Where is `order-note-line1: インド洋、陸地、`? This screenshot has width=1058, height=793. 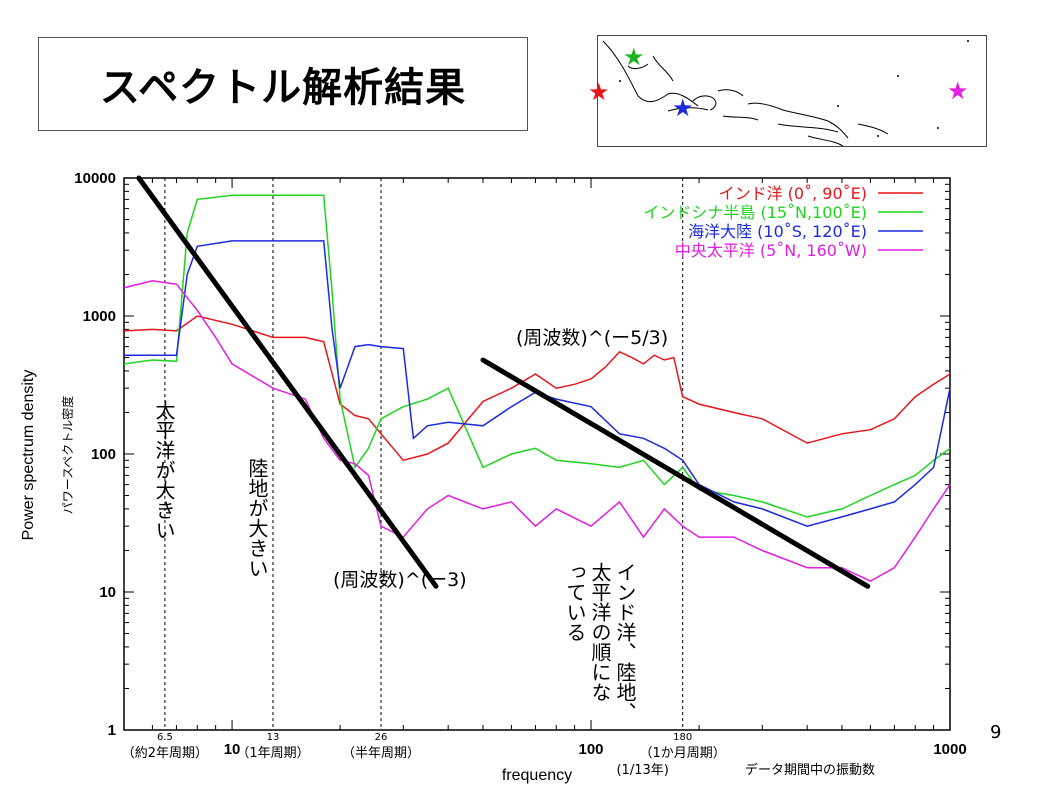 order-note-line1: インド洋、陸地、 is located at coordinates (625, 642).